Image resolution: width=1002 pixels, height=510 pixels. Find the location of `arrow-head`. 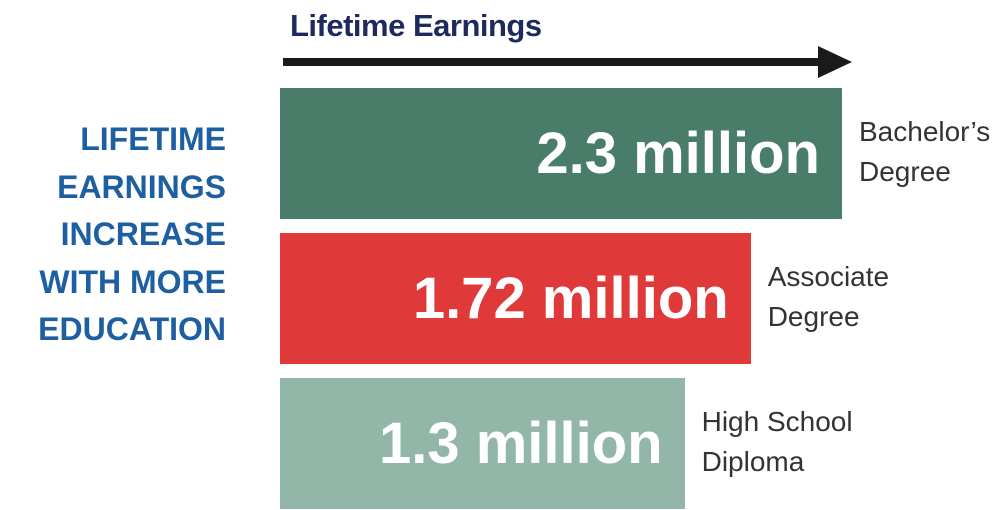

arrow-head is located at coordinates (835, 62).